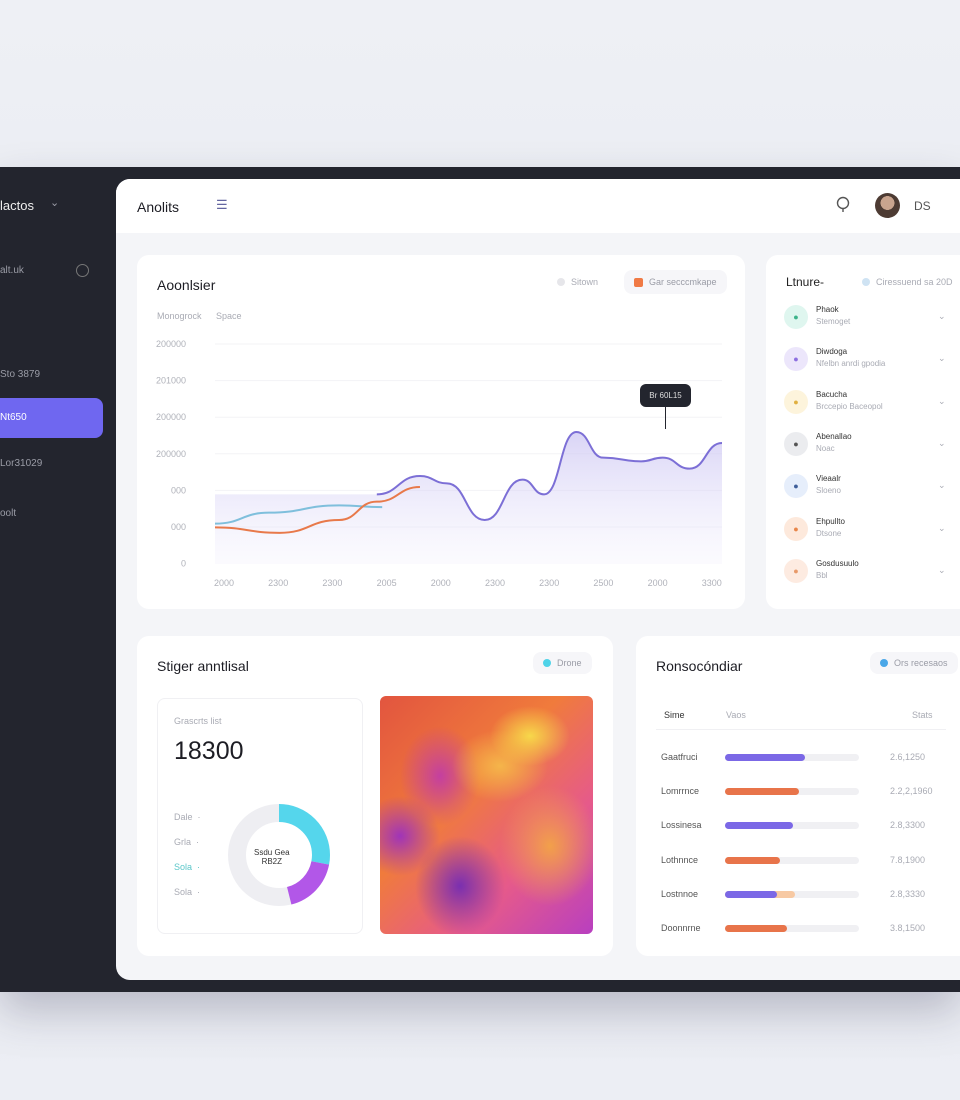  Describe the element at coordinates (680, 893) in the screenshot. I see `row-name: Lostnnoe` at that location.